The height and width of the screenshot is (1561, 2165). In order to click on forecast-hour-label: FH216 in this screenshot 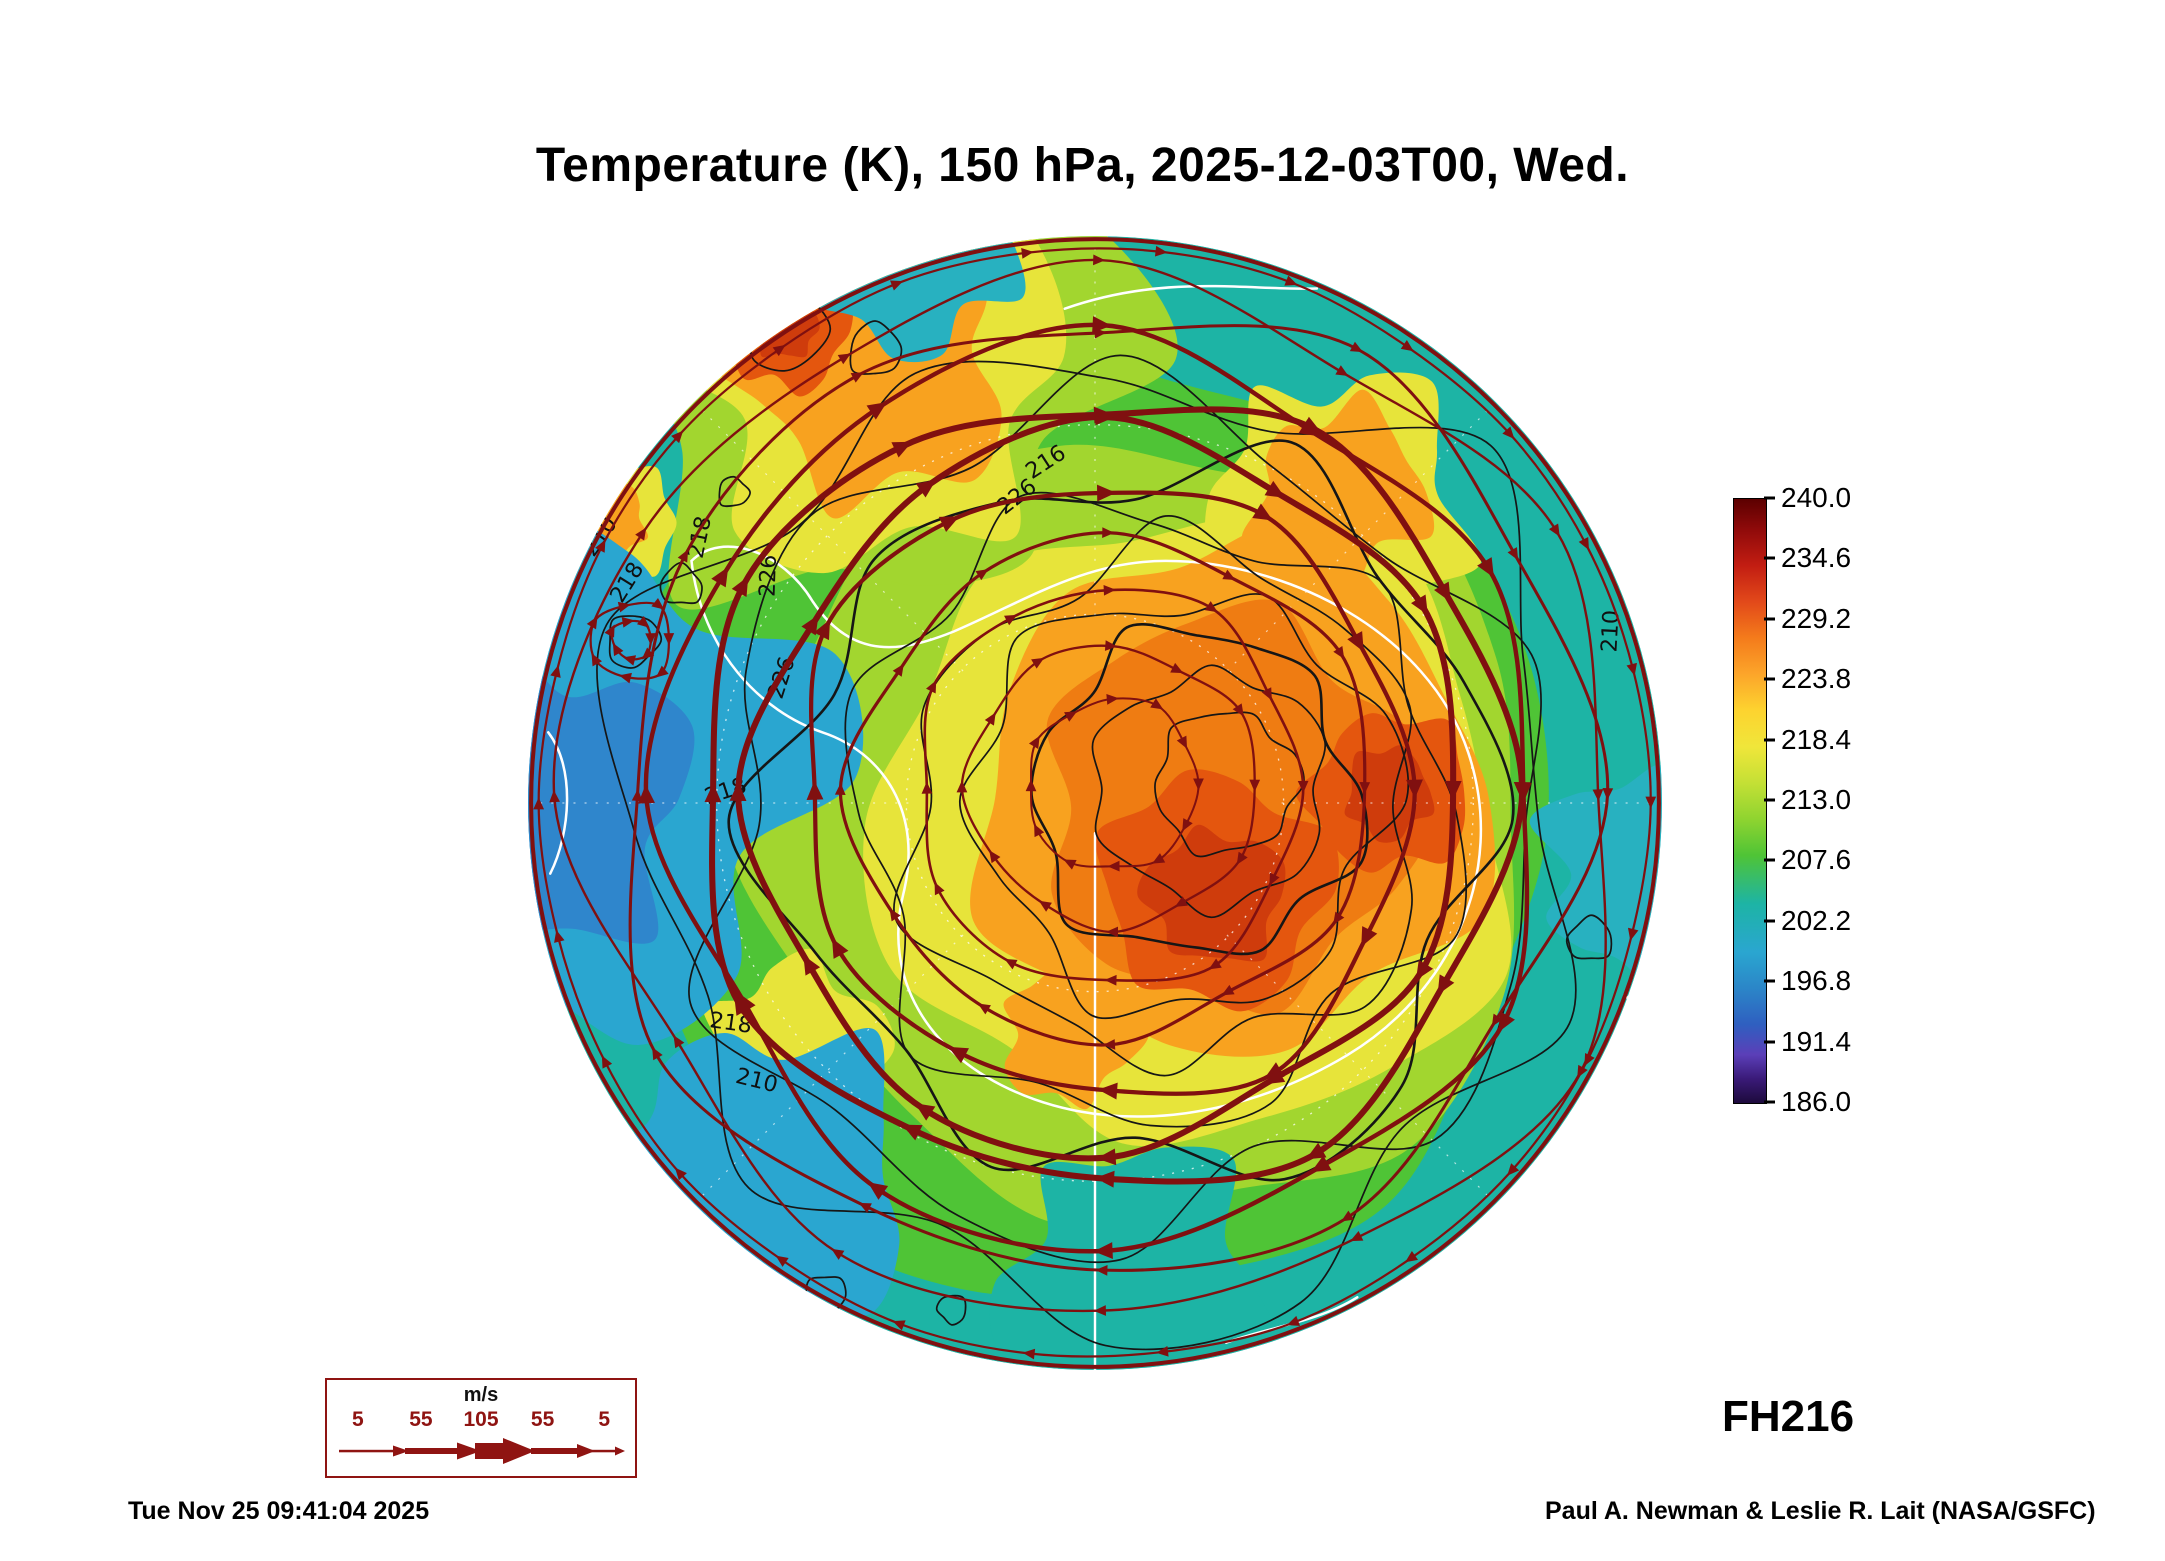, I will do `click(1788, 1416)`.